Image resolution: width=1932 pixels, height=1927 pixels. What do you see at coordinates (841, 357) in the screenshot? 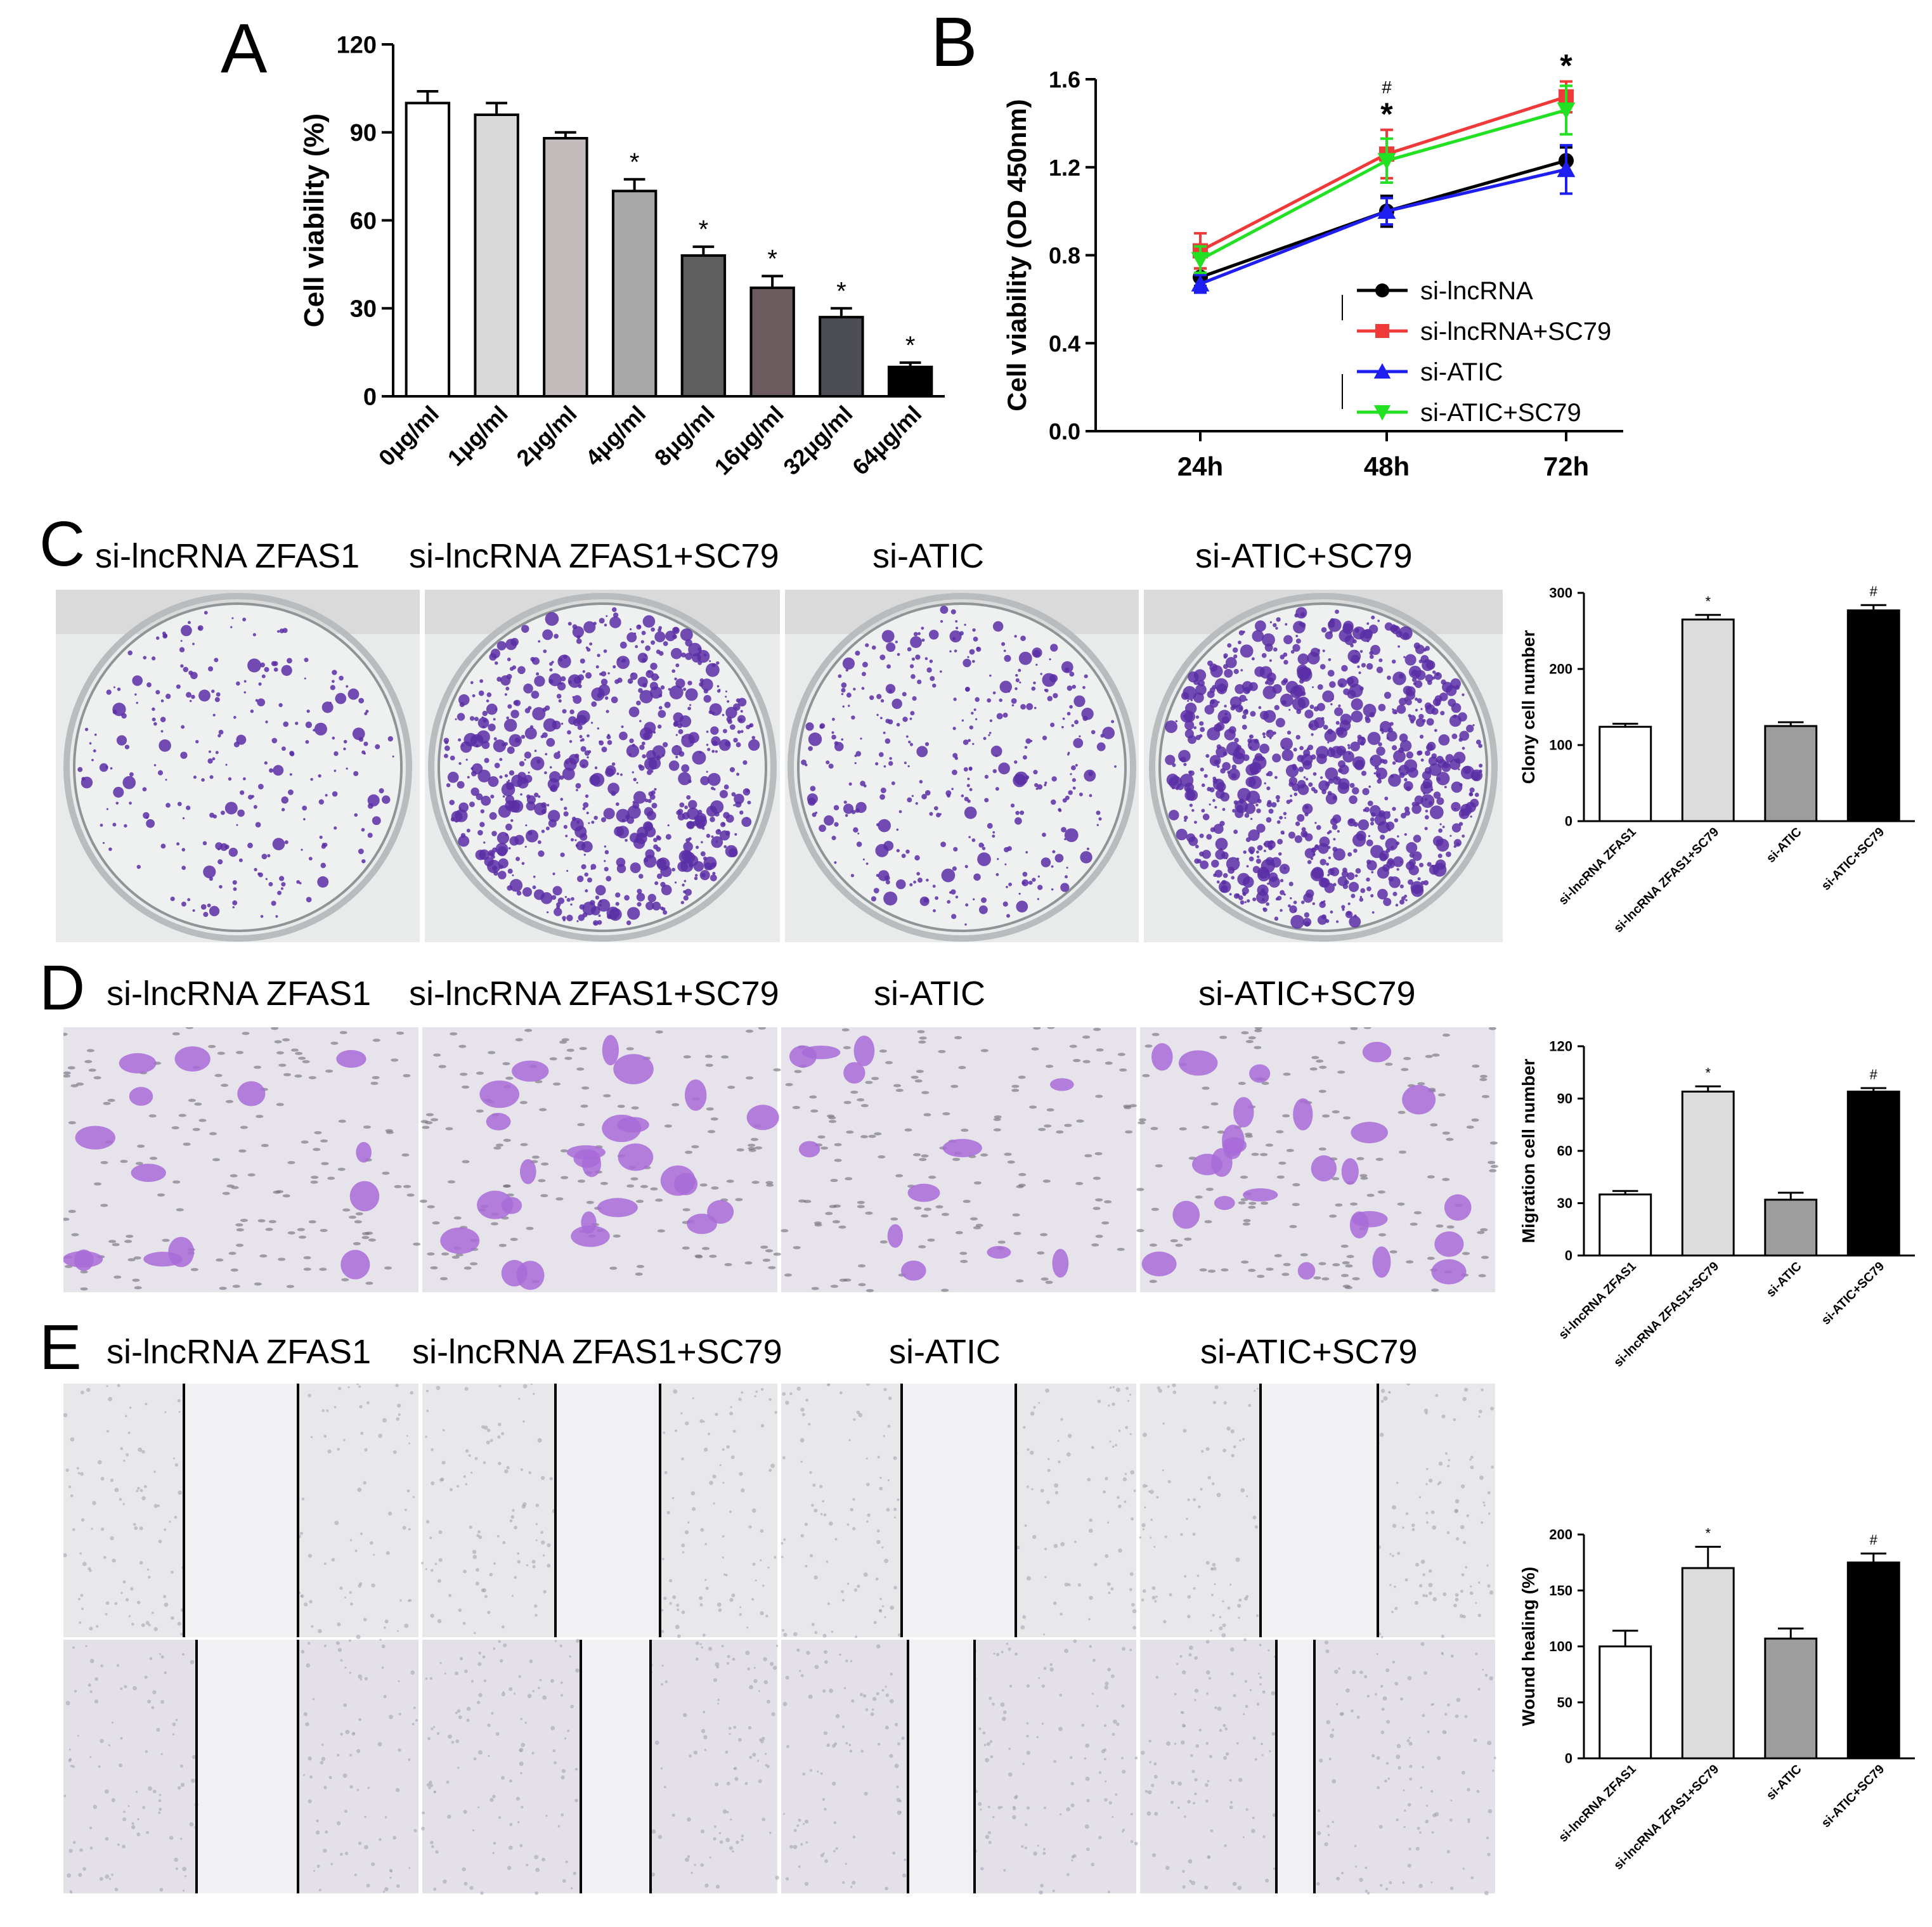
I see `bar` at bounding box center [841, 357].